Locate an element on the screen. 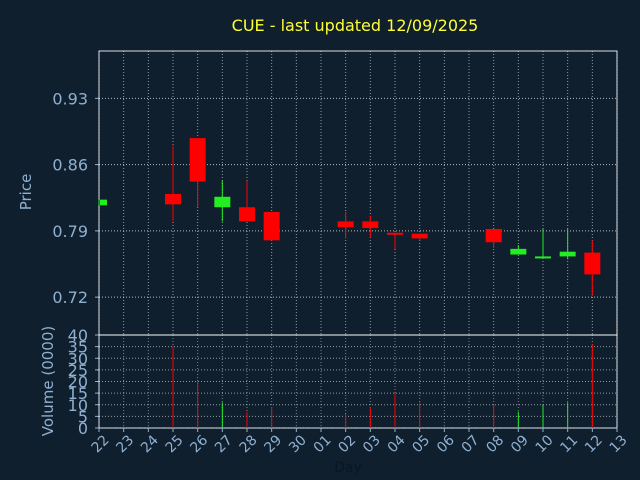 Image resolution: width=640 pixels, height=480 pixels. volume-tick-label: 20 is located at coordinates (78, 382).